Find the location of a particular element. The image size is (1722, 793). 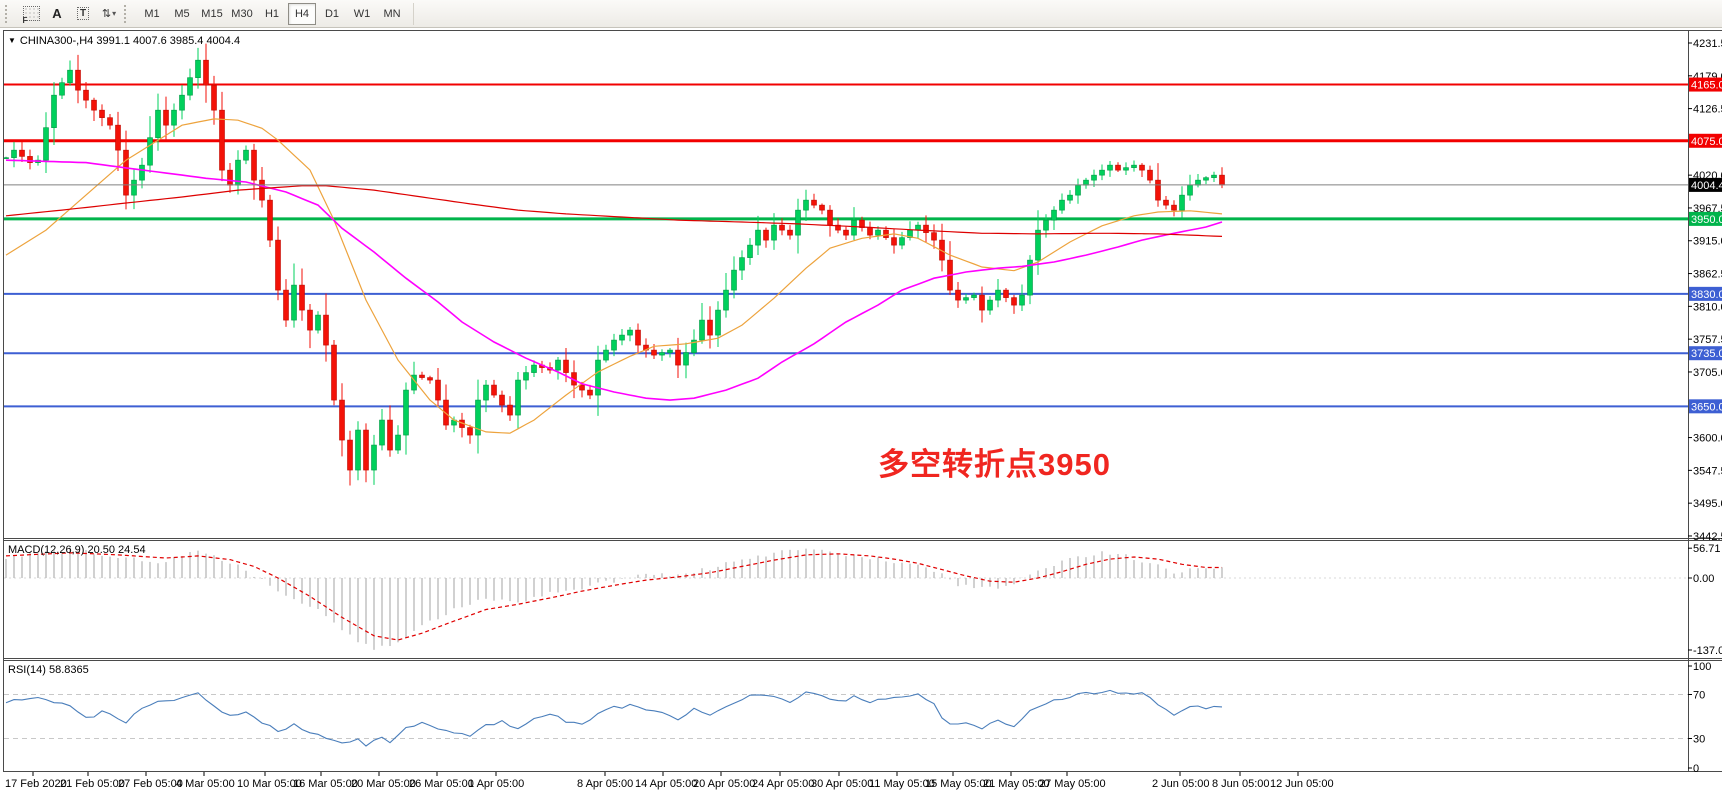

timeframe-button-M5: M5 is located at coordinates (182, 13).